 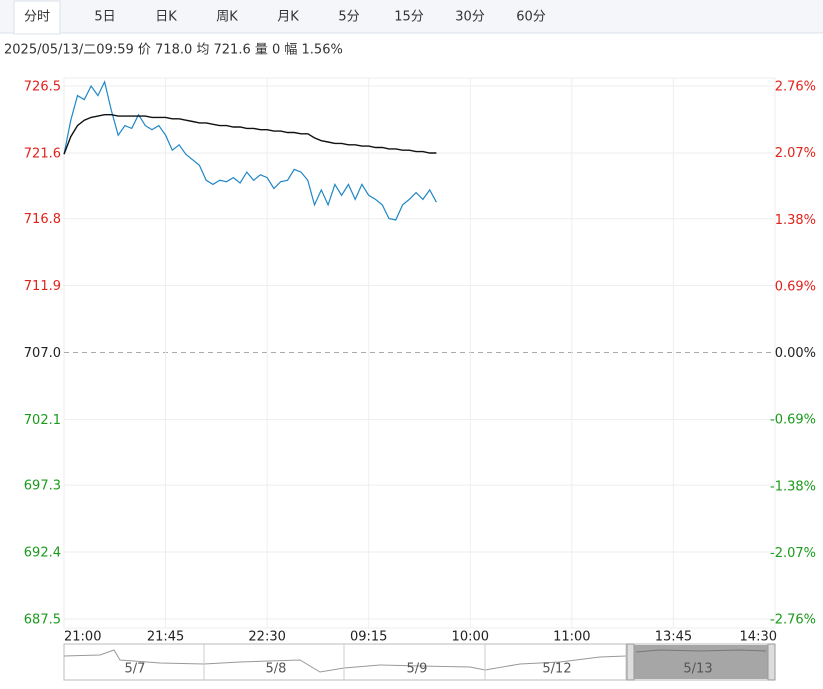 What do you see at coordinates (104, 17) in the screenshot?
I see `tab: 5日` at bounding box center [104, 17].